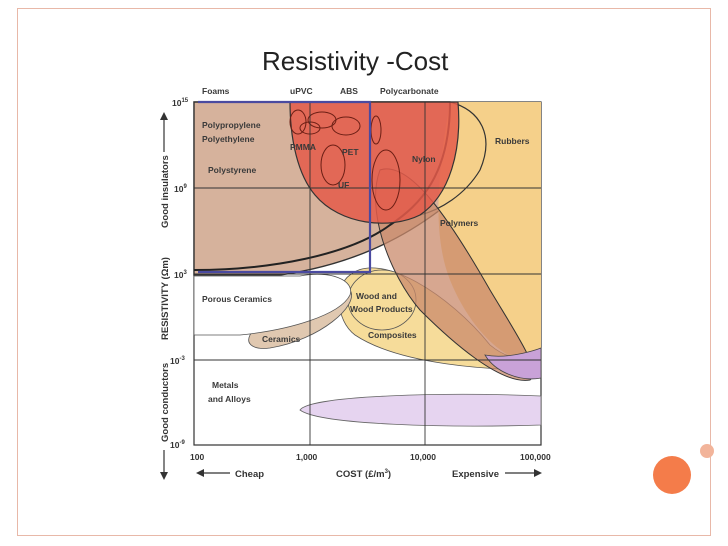  Describe the element at coordinates (350, 152) in the screenshot. I see `label-pet: PET` at that location.